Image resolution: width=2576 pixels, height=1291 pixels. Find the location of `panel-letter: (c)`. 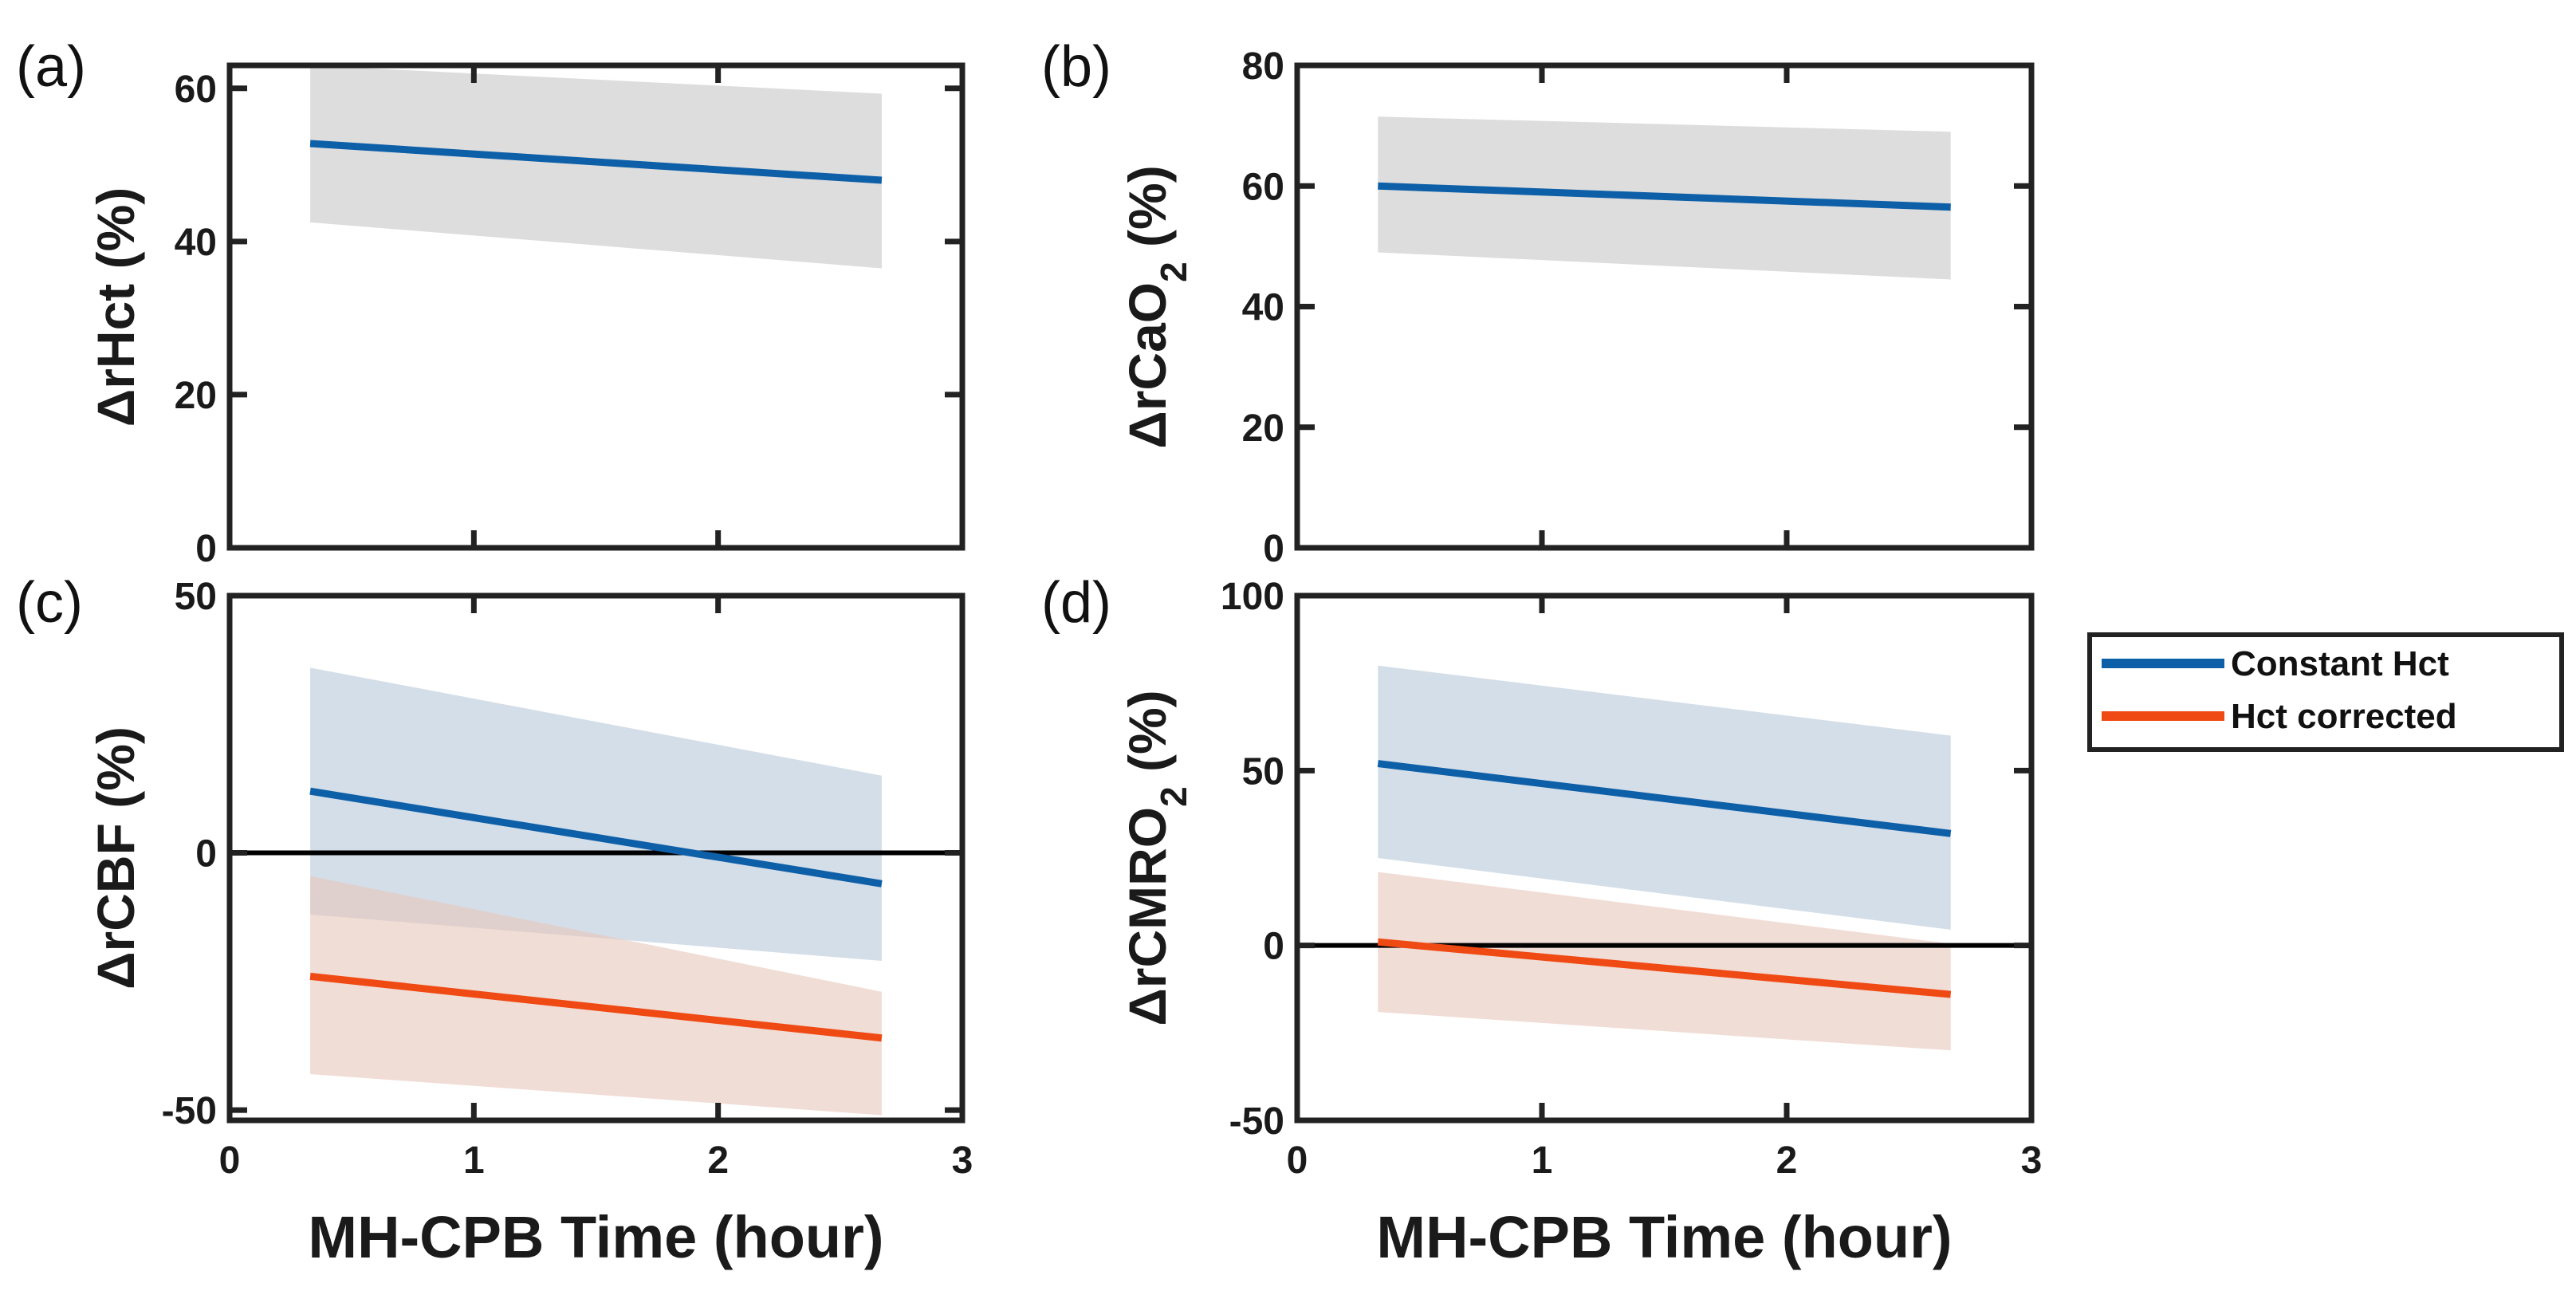

panel-letter: (c) is located at coordinates (49, 603).